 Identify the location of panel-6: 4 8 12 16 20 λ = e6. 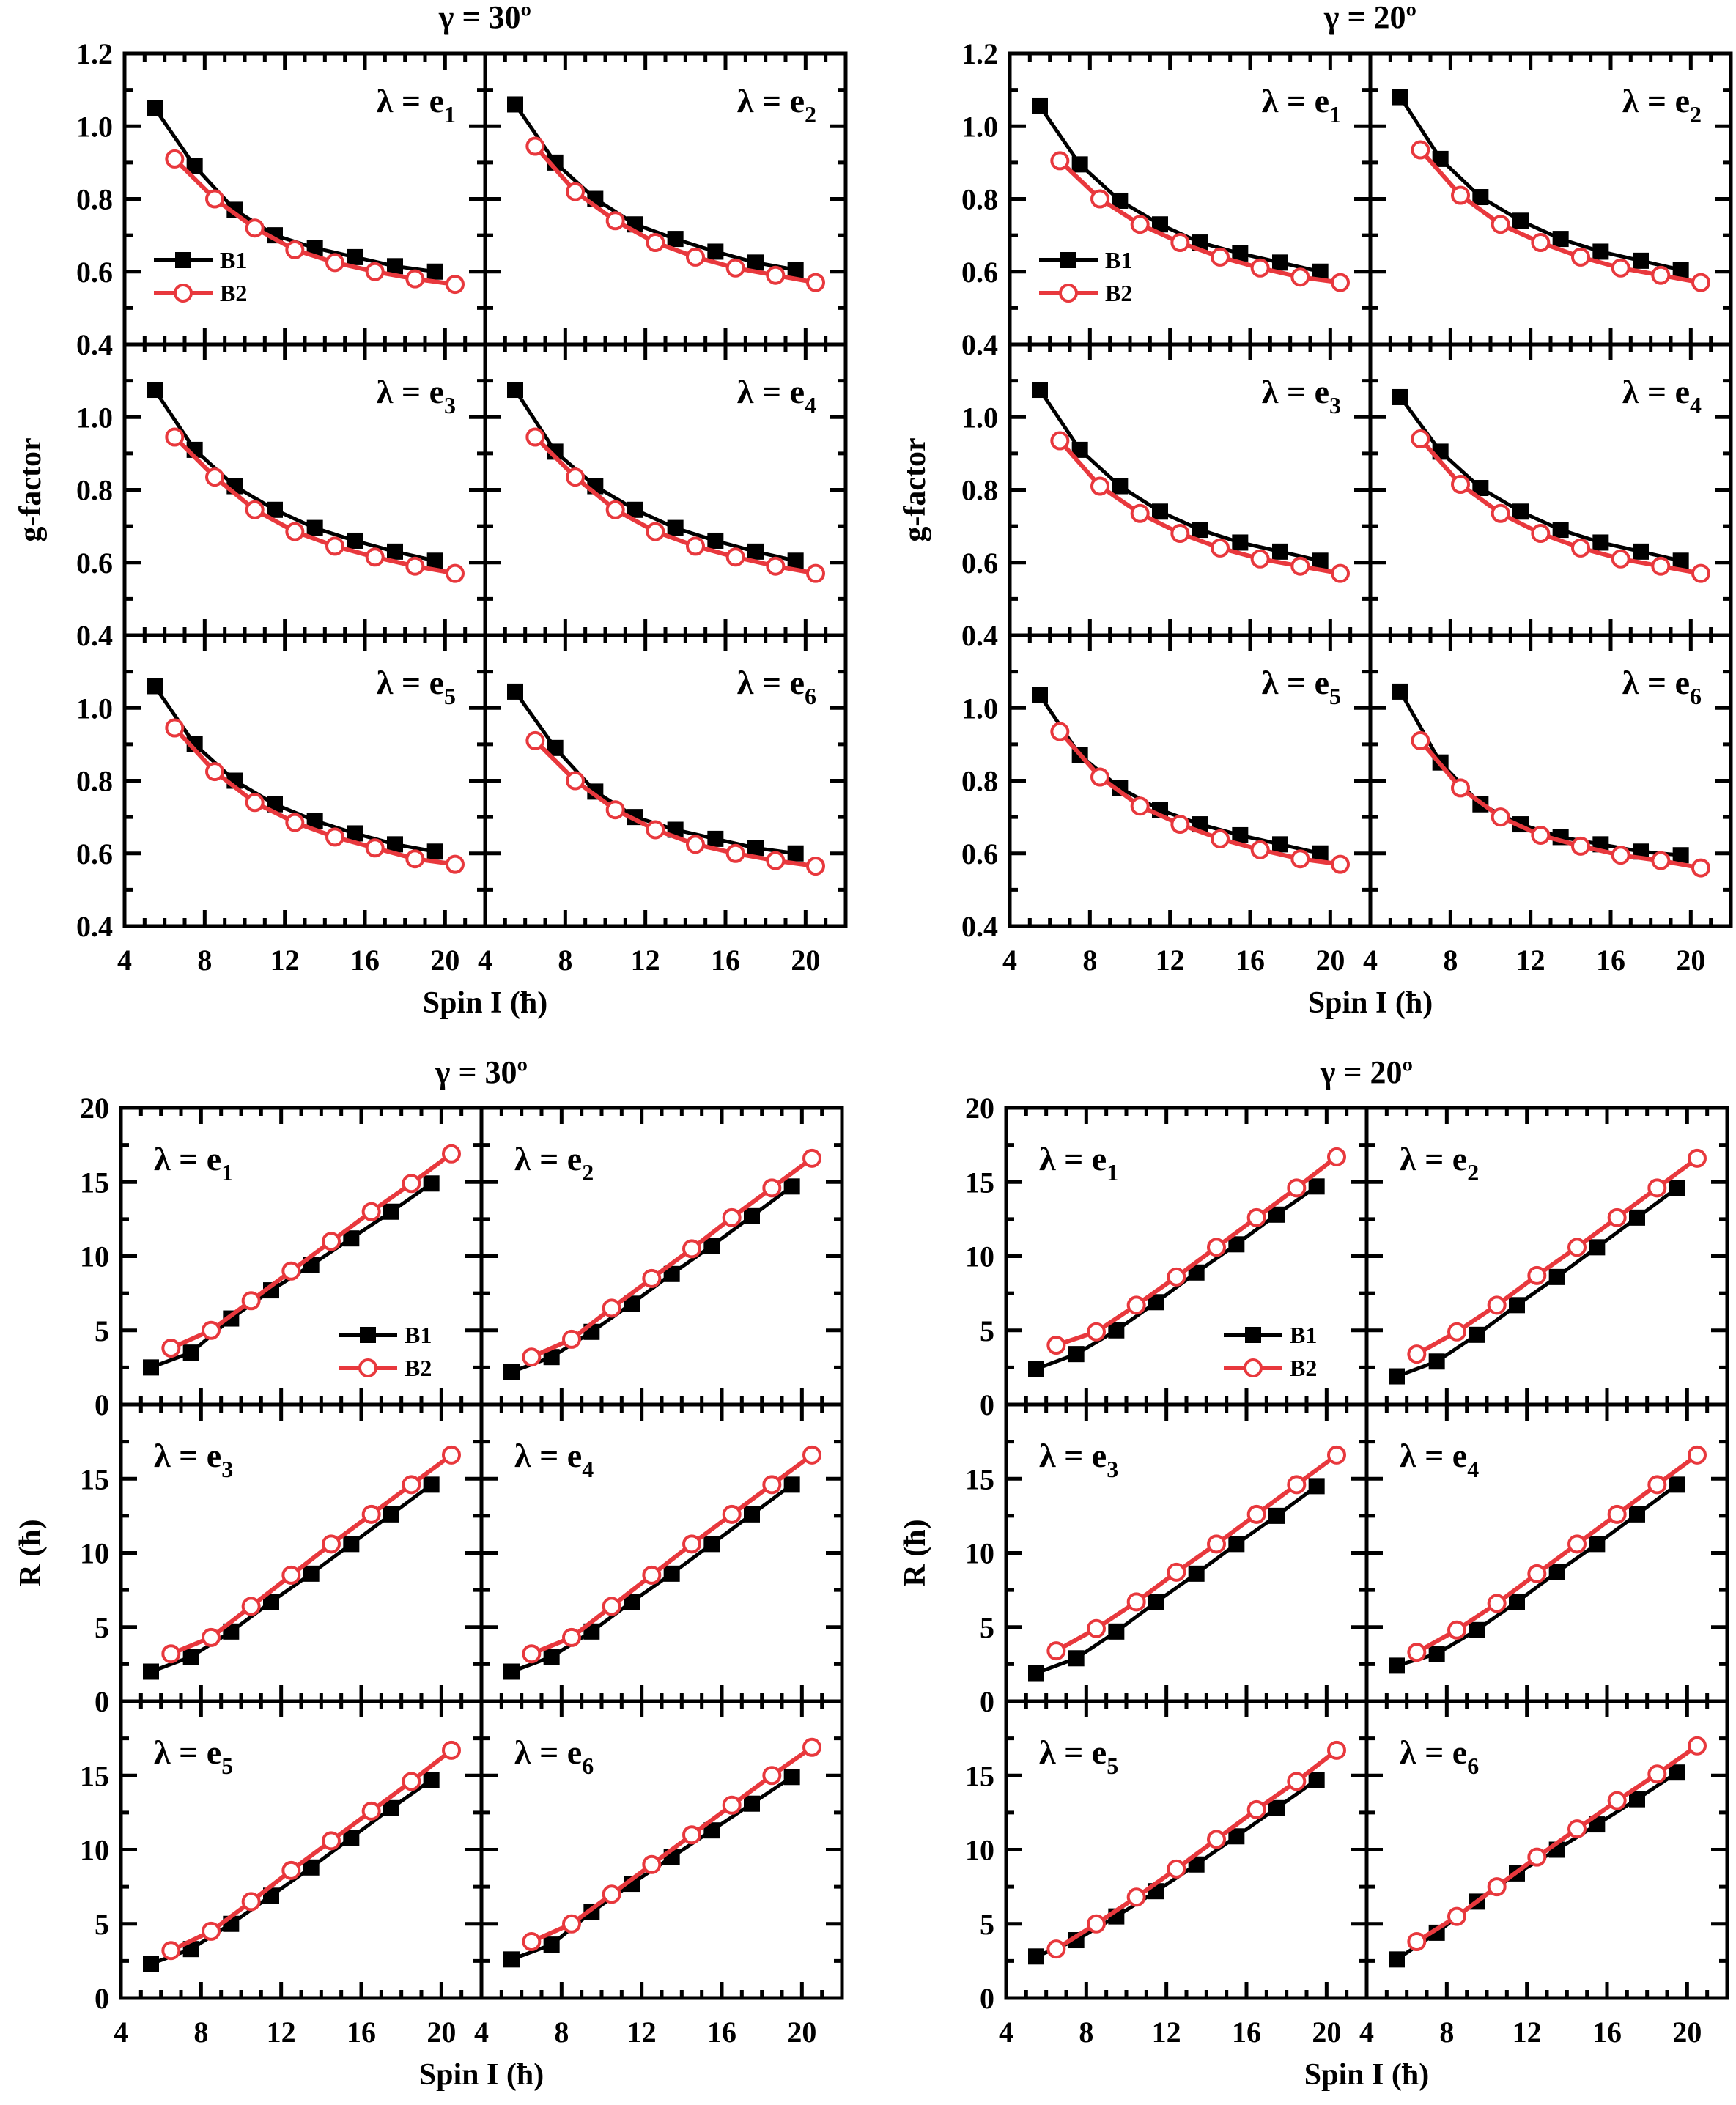
(663, 805).